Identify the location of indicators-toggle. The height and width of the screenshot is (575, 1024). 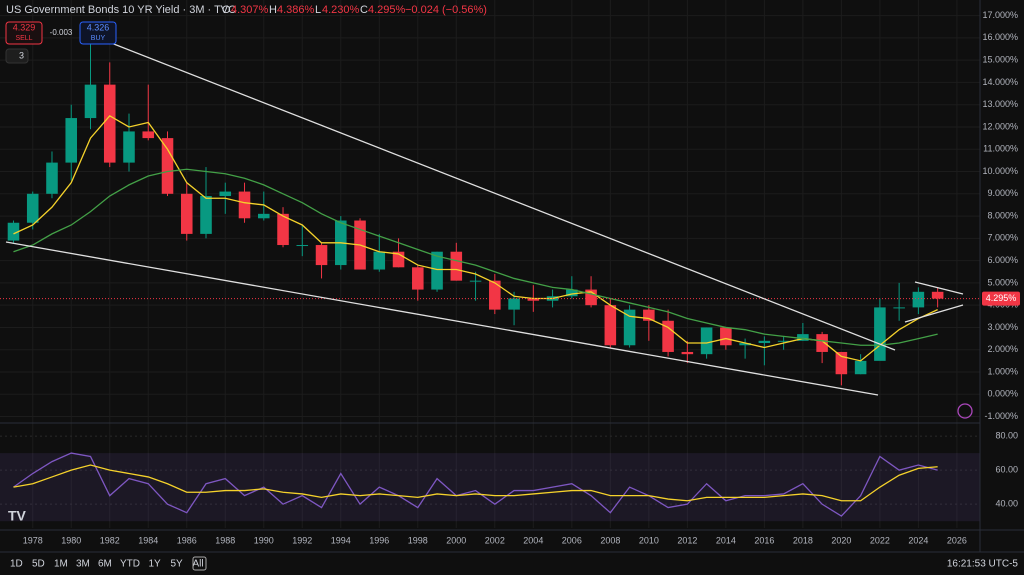
(17, 56).